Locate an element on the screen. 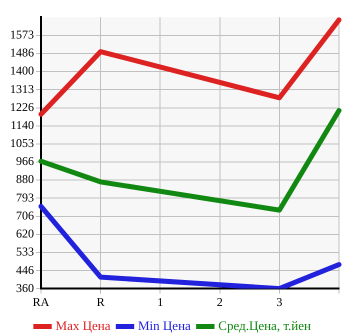  y-tick-label: 880 is located at coordinates (25, 179).